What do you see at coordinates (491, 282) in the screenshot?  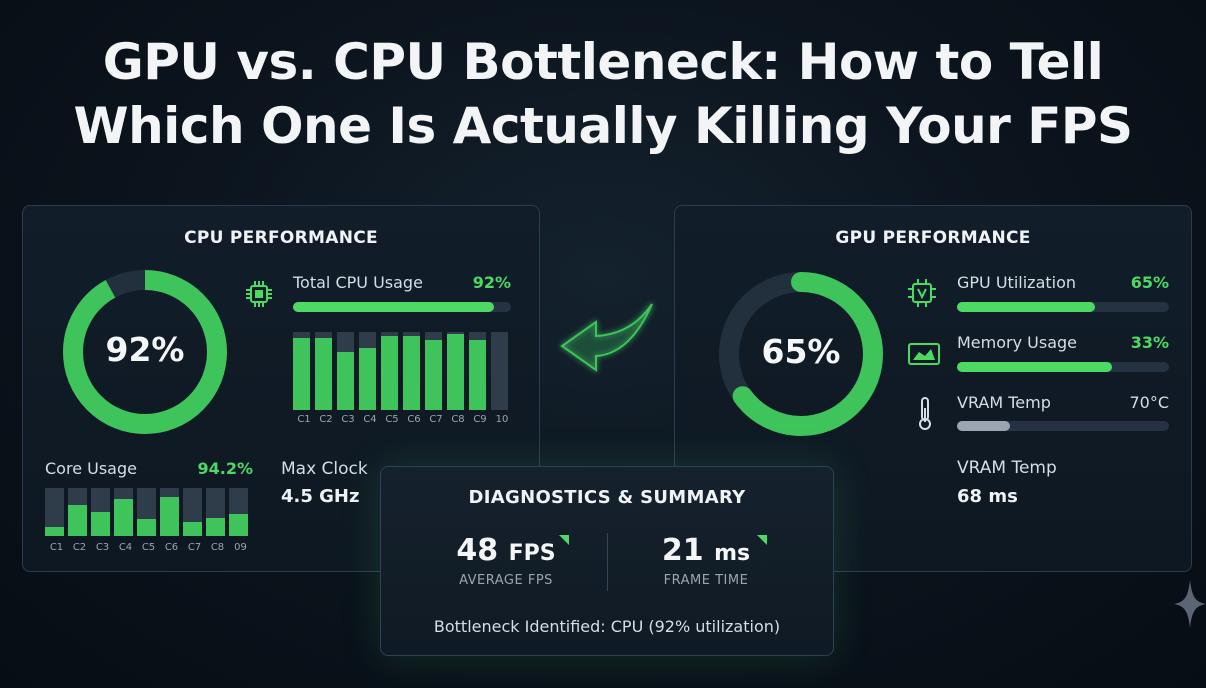 I see `total-cpu-usage-value: 92%` at bounding box center [491, 282].